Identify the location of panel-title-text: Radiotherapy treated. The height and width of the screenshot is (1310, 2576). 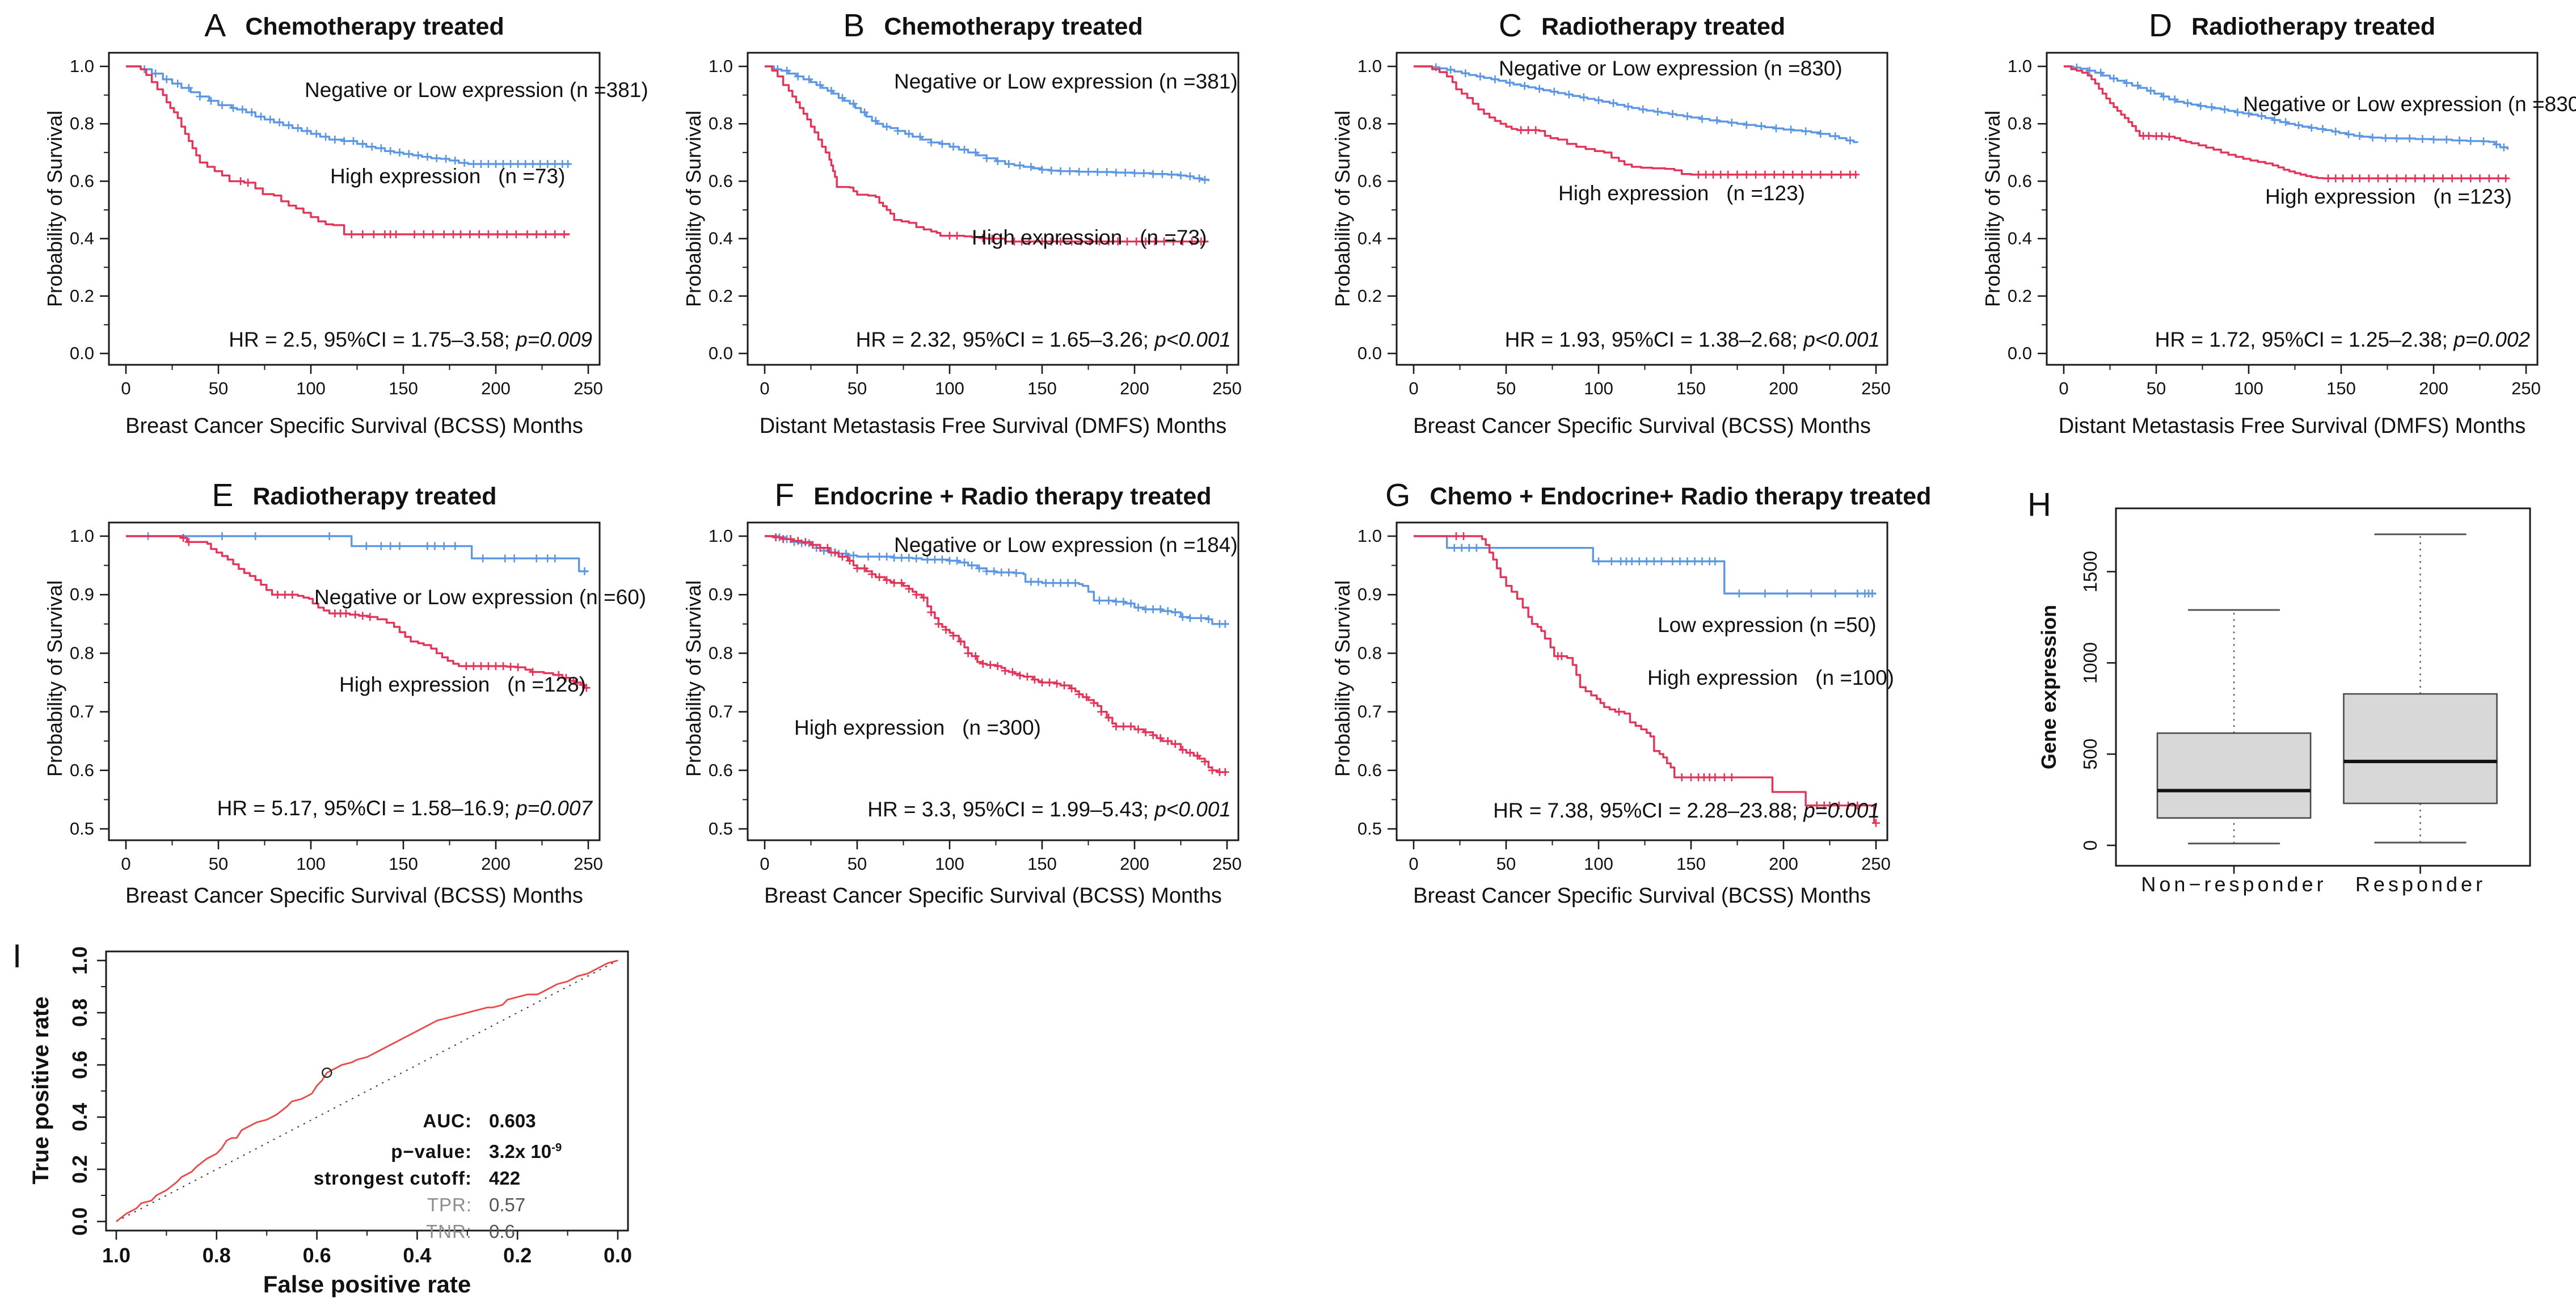
(374, 496).